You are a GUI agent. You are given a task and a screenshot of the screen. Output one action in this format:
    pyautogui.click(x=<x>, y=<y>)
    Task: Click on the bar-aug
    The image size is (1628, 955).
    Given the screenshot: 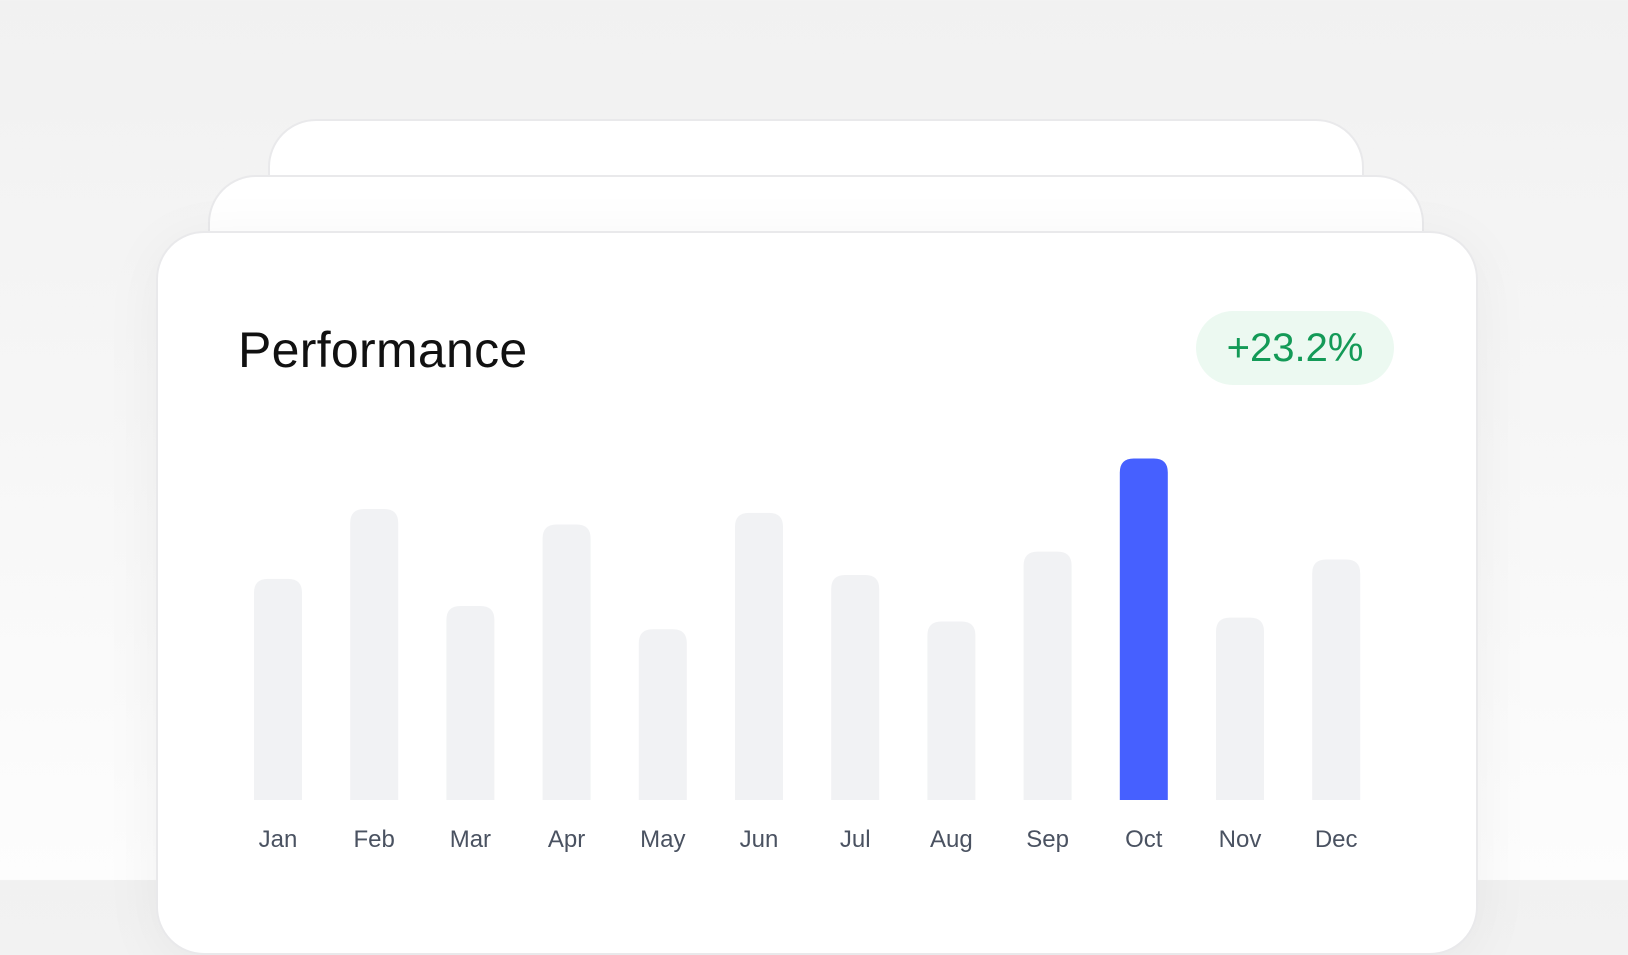 What is the action you would take?
    pyautogui.click(x=951, y=710)
    